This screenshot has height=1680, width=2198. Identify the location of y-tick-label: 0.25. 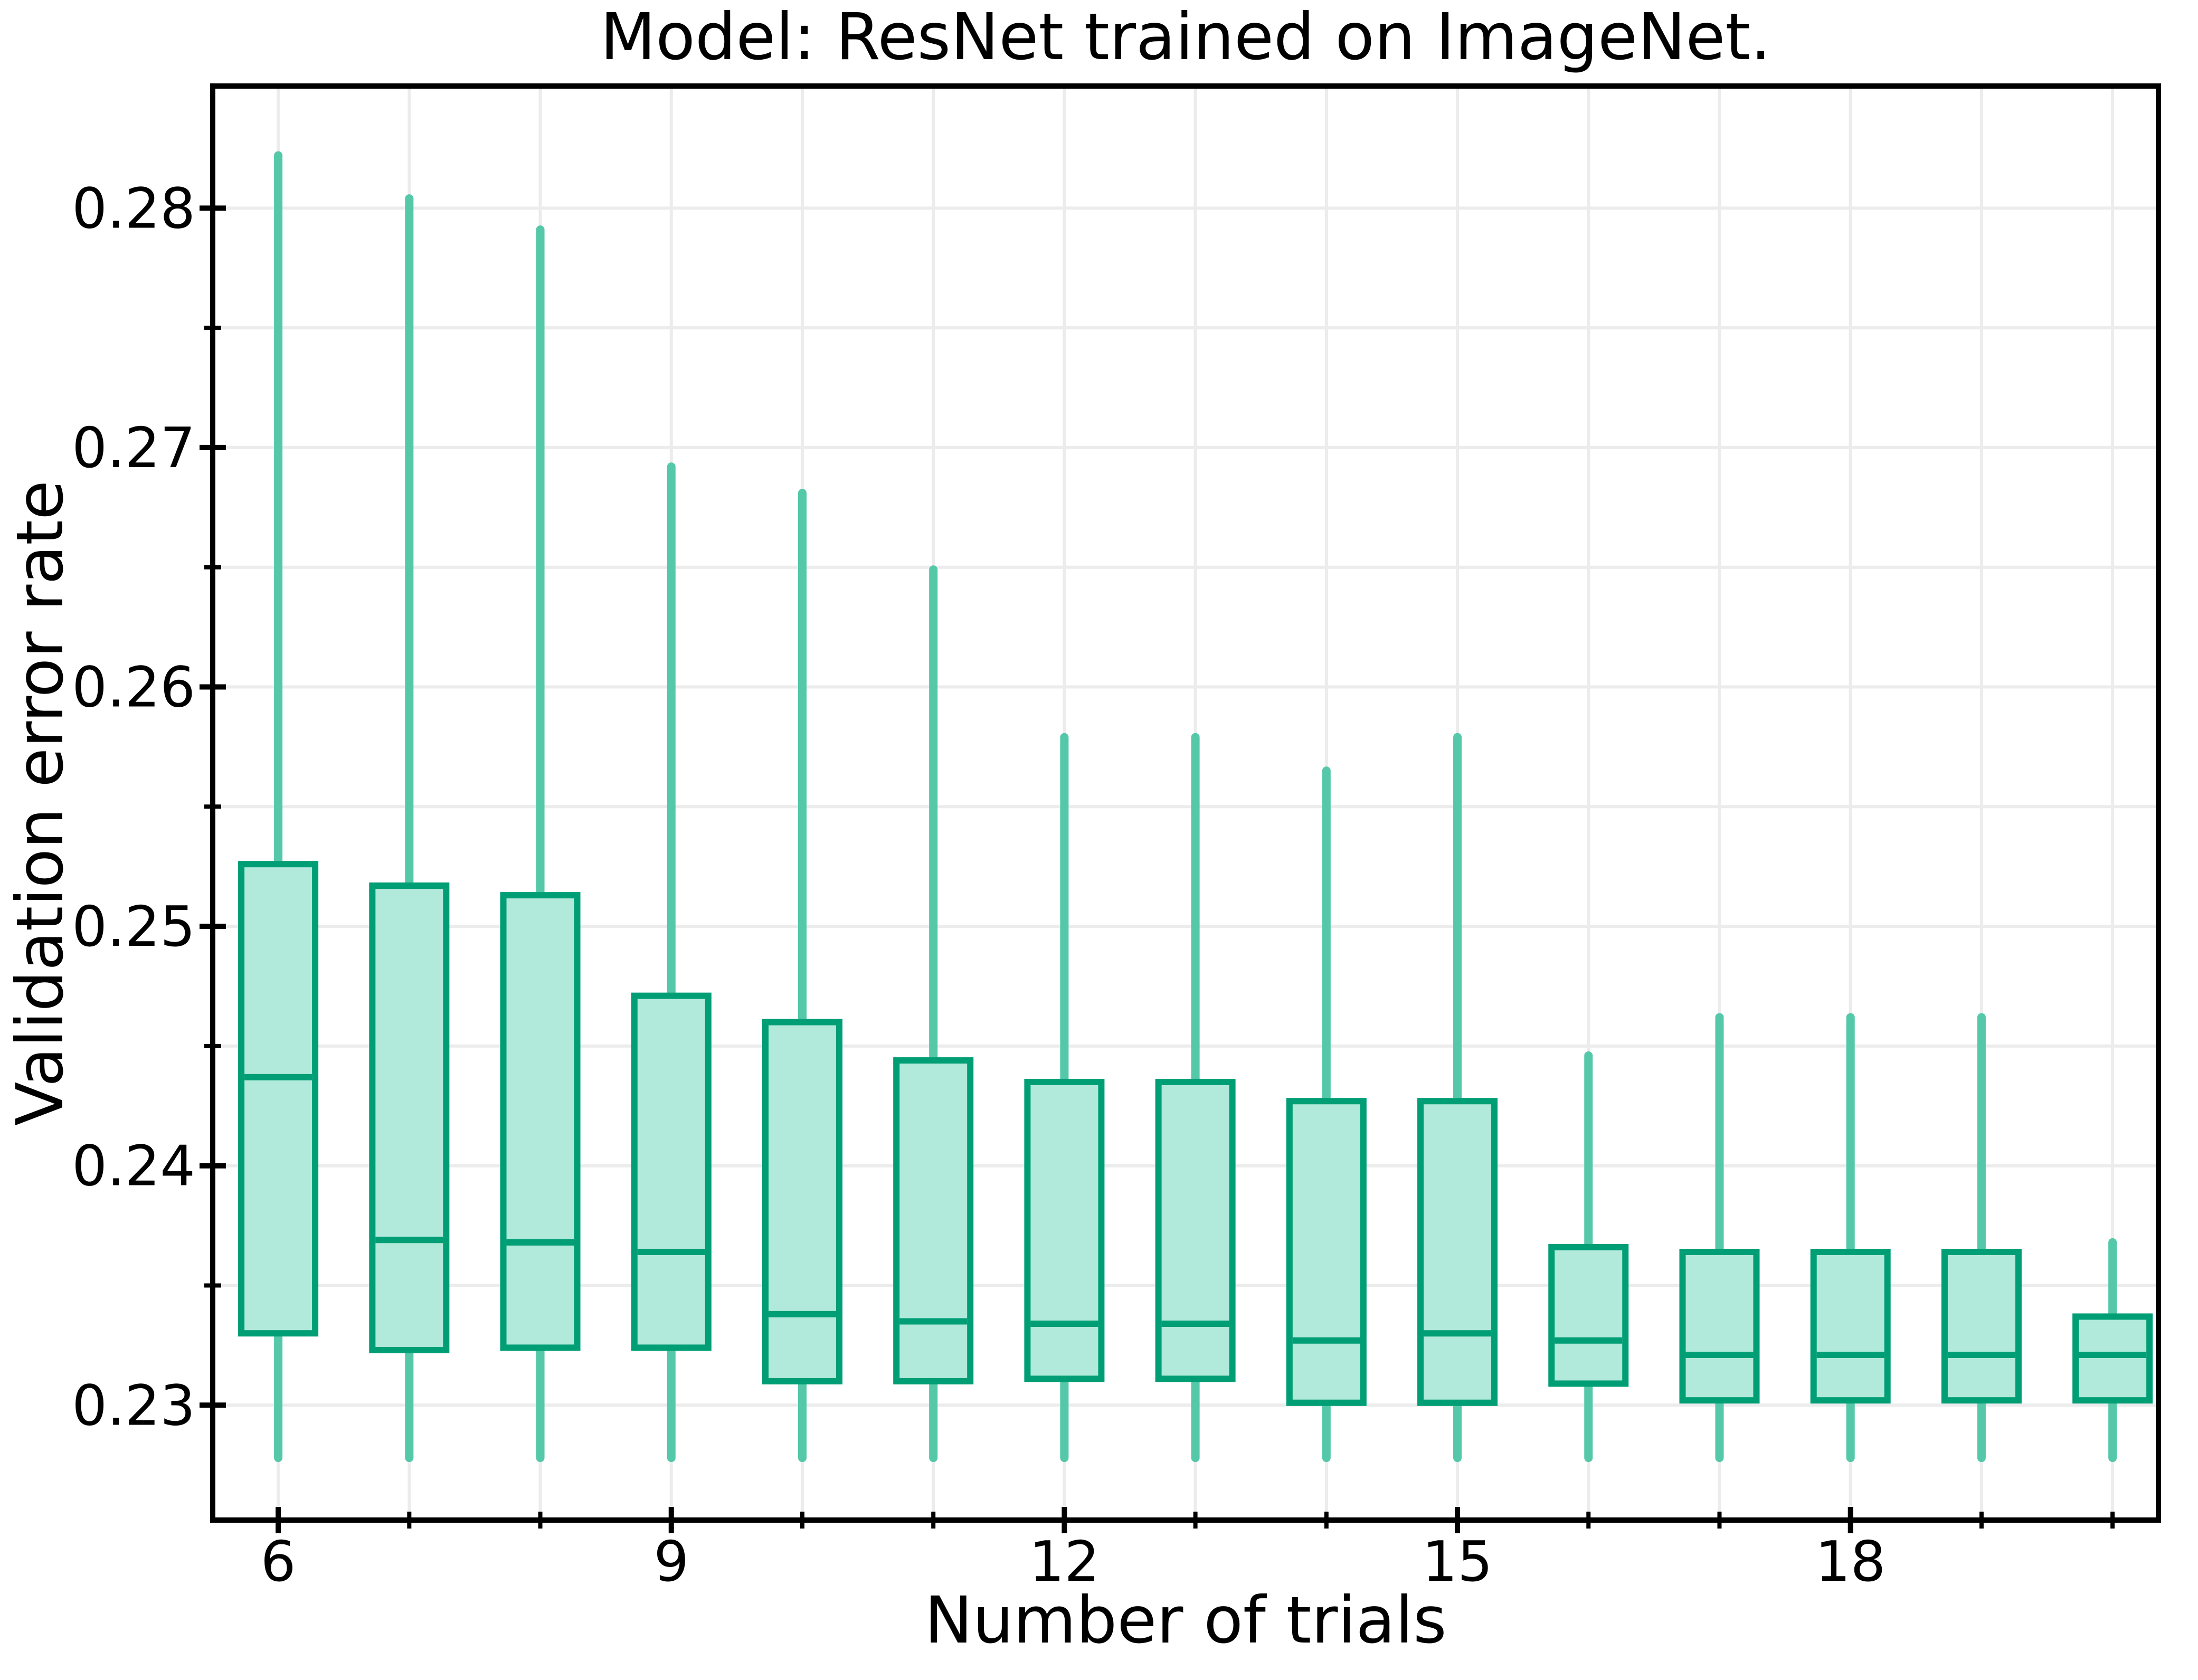
(133, 927).